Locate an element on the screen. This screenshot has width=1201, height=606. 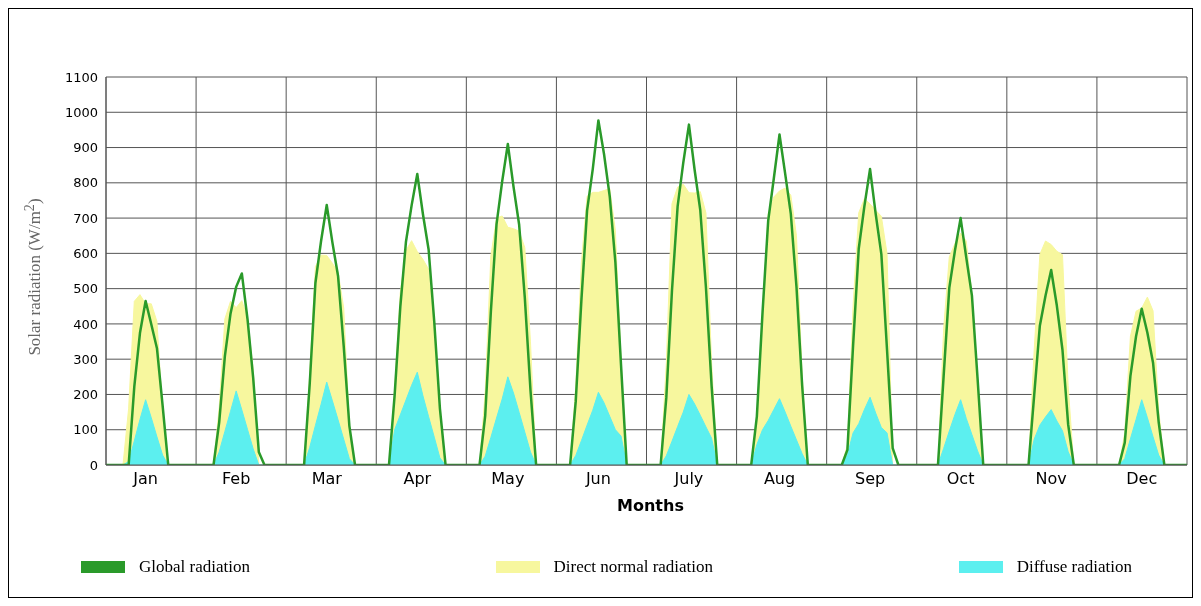
y-tick-label: 900 is located at coordinates (85, 148).